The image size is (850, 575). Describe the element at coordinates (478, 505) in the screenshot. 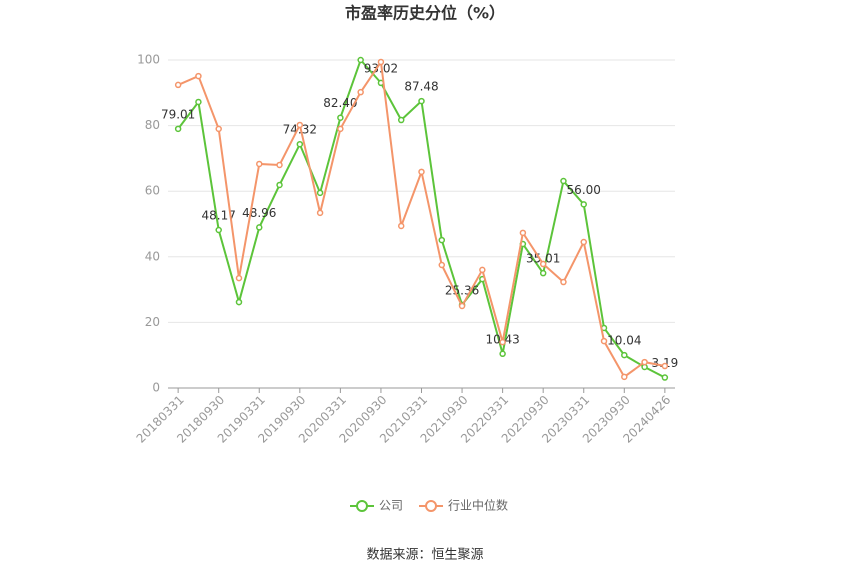

I see `legend-label: 行业中位数` at that location.